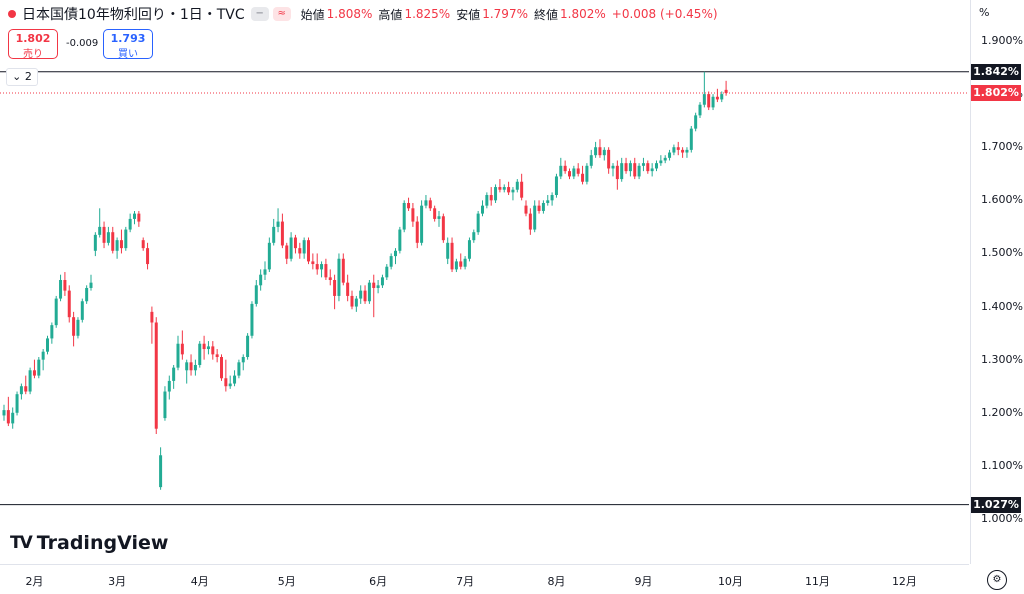 This screenshot has width=1024, height=594. Describe the element at coordinates (468, 14) in the screenshot. I see `low-label: 安値` at that location.